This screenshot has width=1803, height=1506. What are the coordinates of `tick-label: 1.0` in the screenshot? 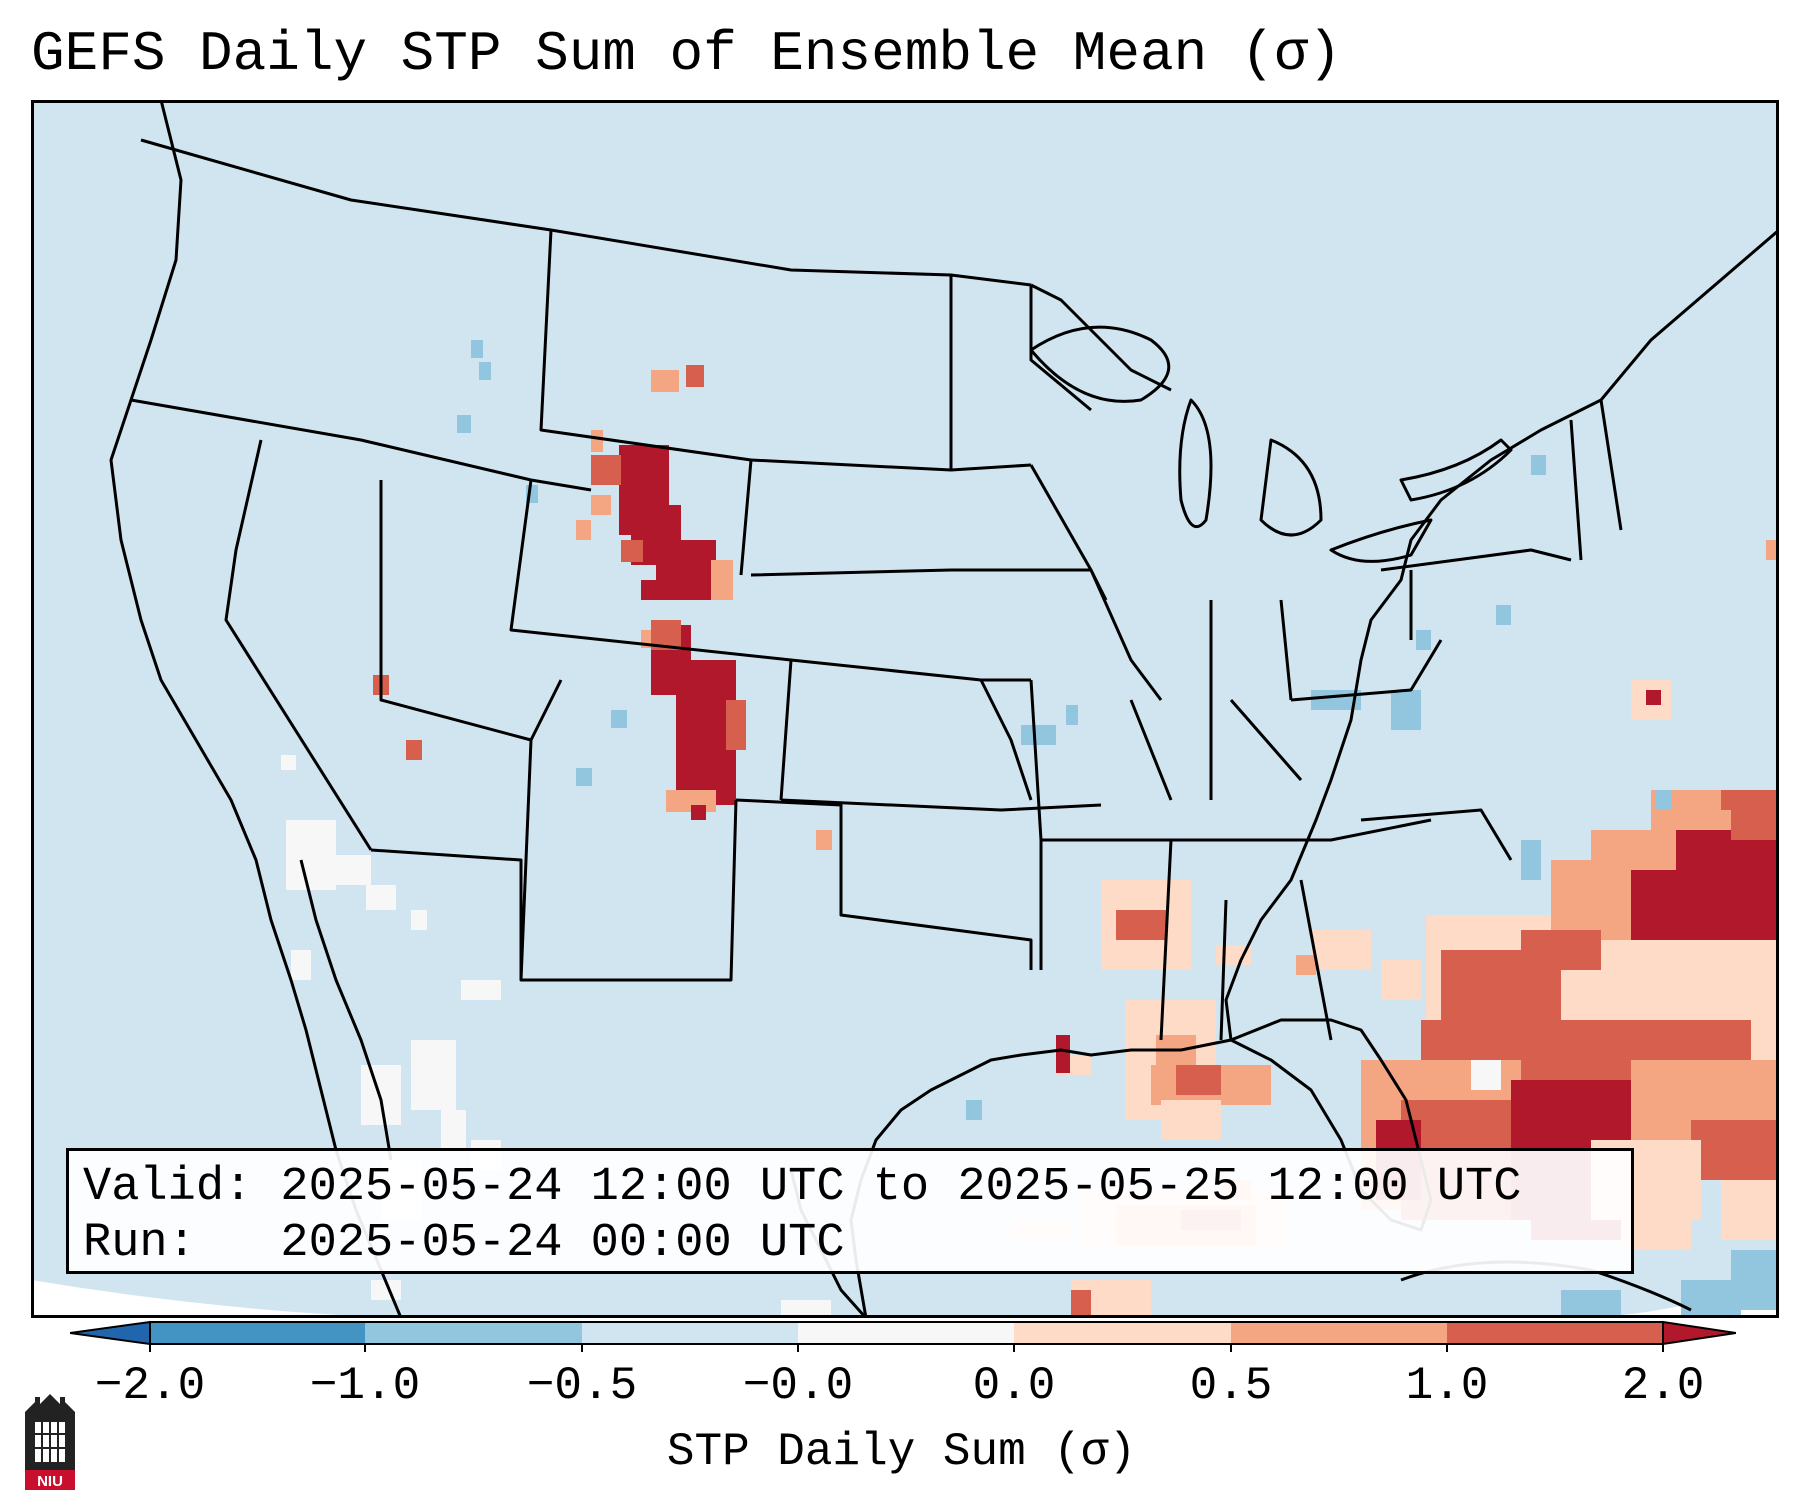 It's located at (1447, 1386).